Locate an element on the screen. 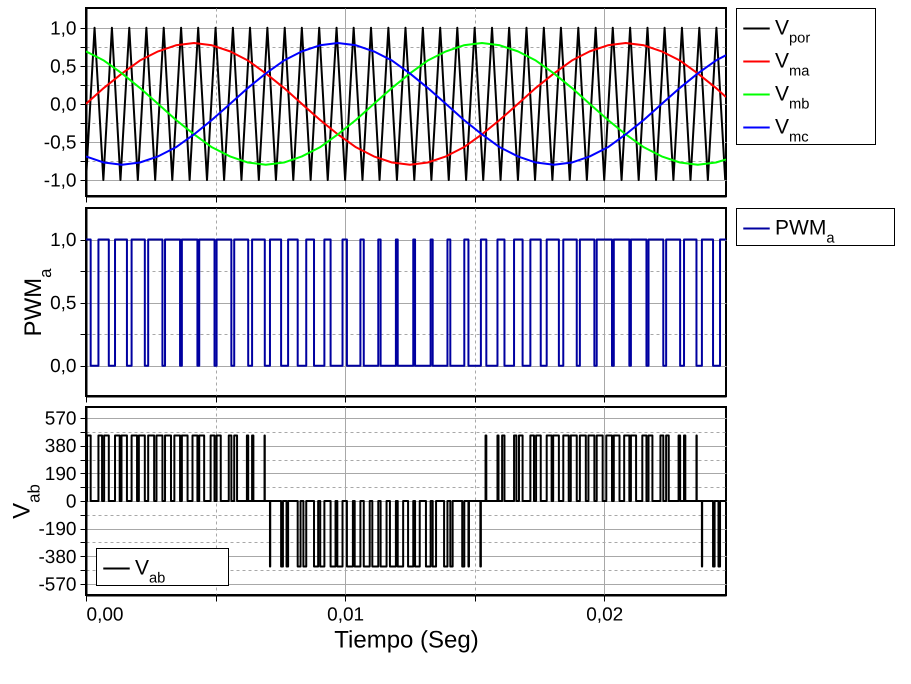 This screenshot has height=684, width=911. legend-label: V$_{por}$ is located at coordinates (792, 31).